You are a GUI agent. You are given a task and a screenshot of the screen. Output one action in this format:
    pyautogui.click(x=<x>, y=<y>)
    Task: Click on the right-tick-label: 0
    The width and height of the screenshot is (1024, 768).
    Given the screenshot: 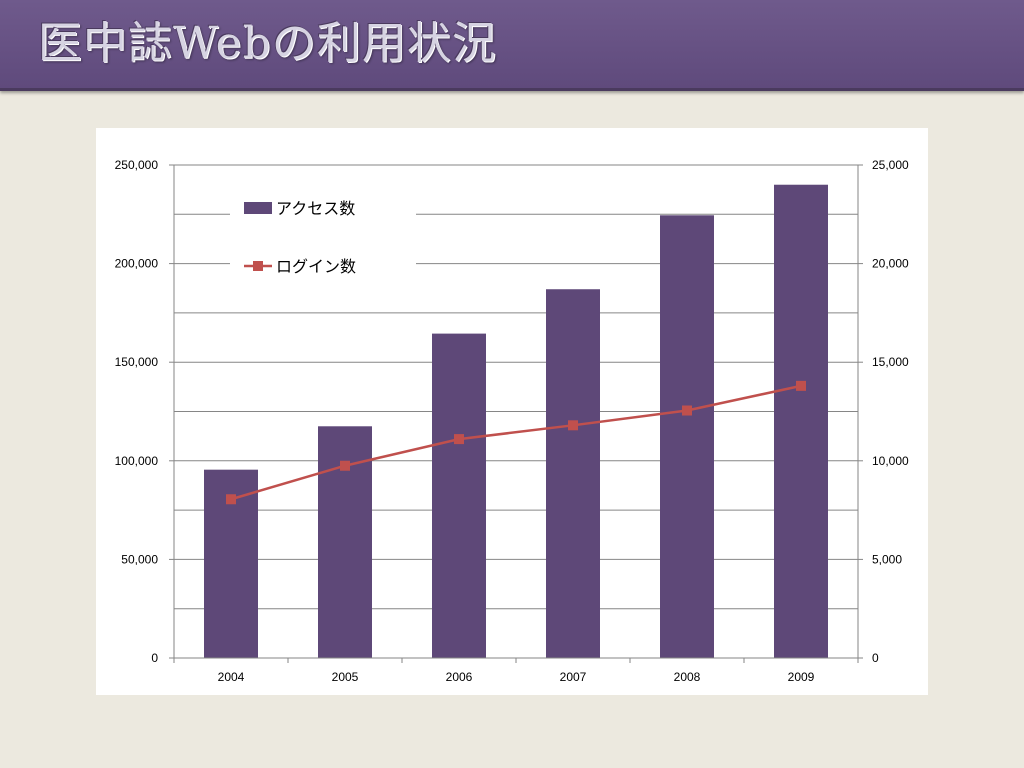 What is the action you would take?
    pyautogui.click(x=875, y=658)
    